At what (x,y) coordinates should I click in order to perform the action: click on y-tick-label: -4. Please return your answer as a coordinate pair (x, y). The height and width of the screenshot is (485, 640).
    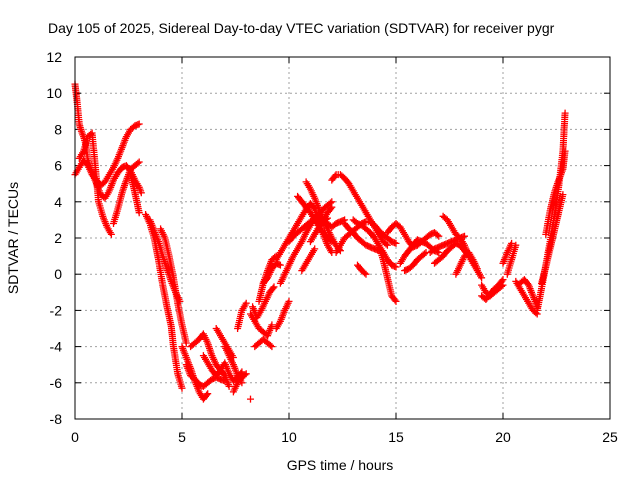
    Looking at the image, I should click on (56, 347).